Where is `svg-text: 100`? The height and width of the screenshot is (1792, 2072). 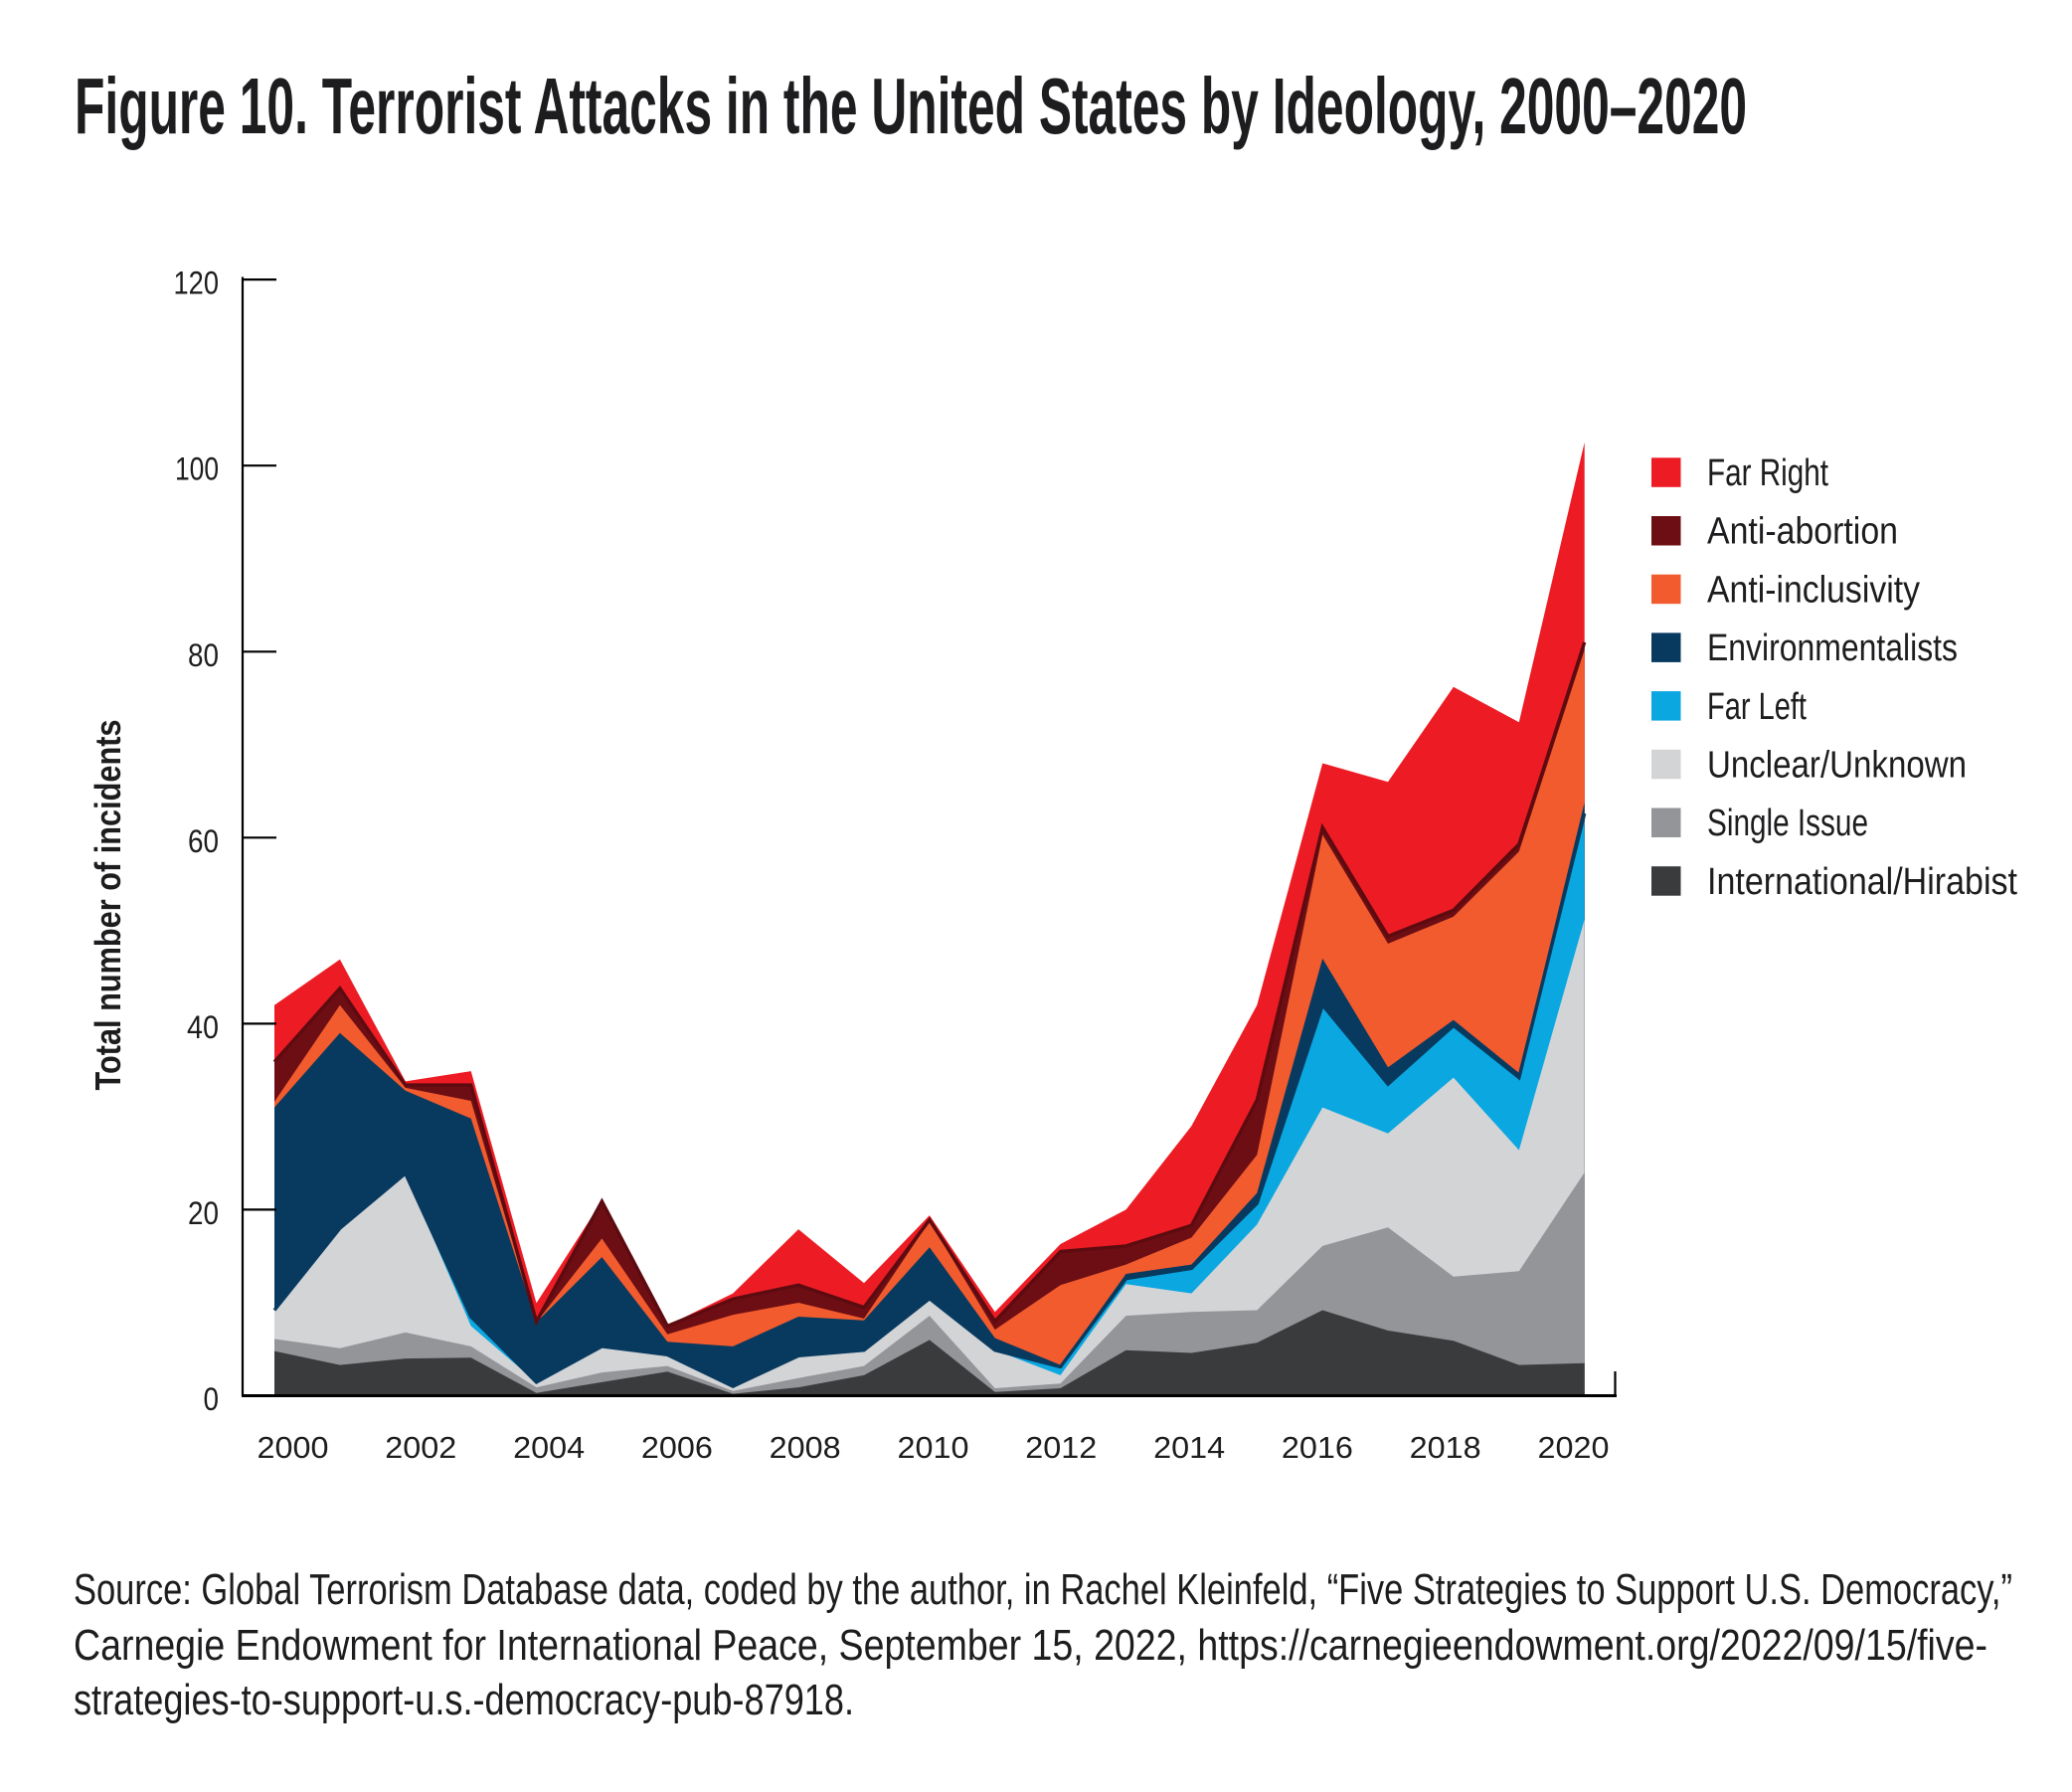
svg-text: 100 is located at coordinates (197, 469).